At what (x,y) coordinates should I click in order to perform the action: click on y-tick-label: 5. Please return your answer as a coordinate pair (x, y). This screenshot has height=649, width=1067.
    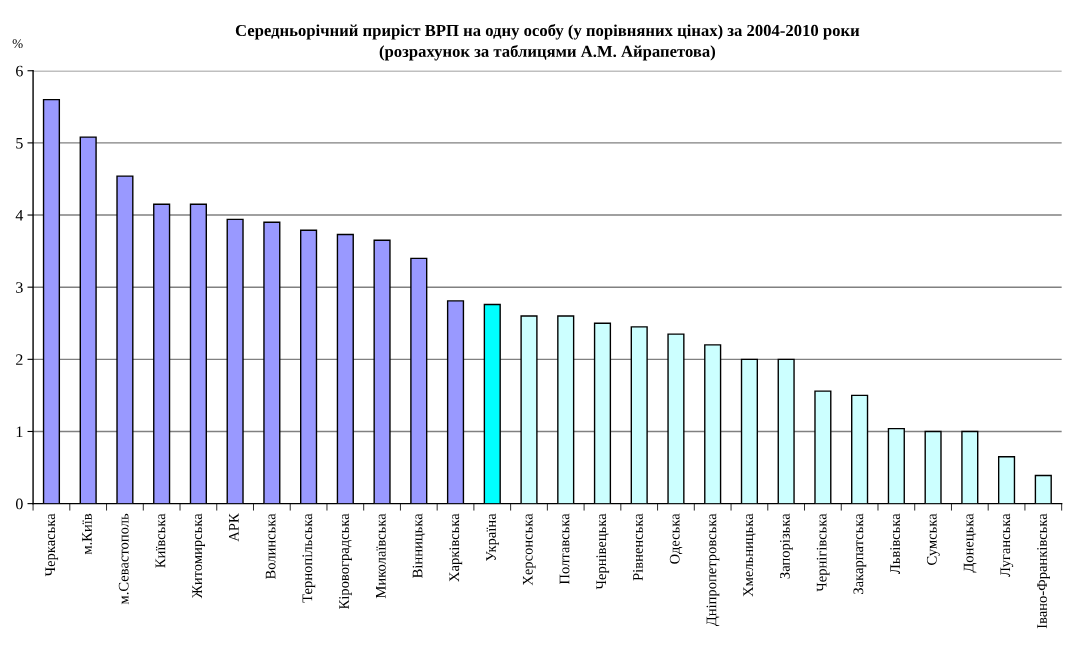
    Looking at the image, I should click on (19, 143).